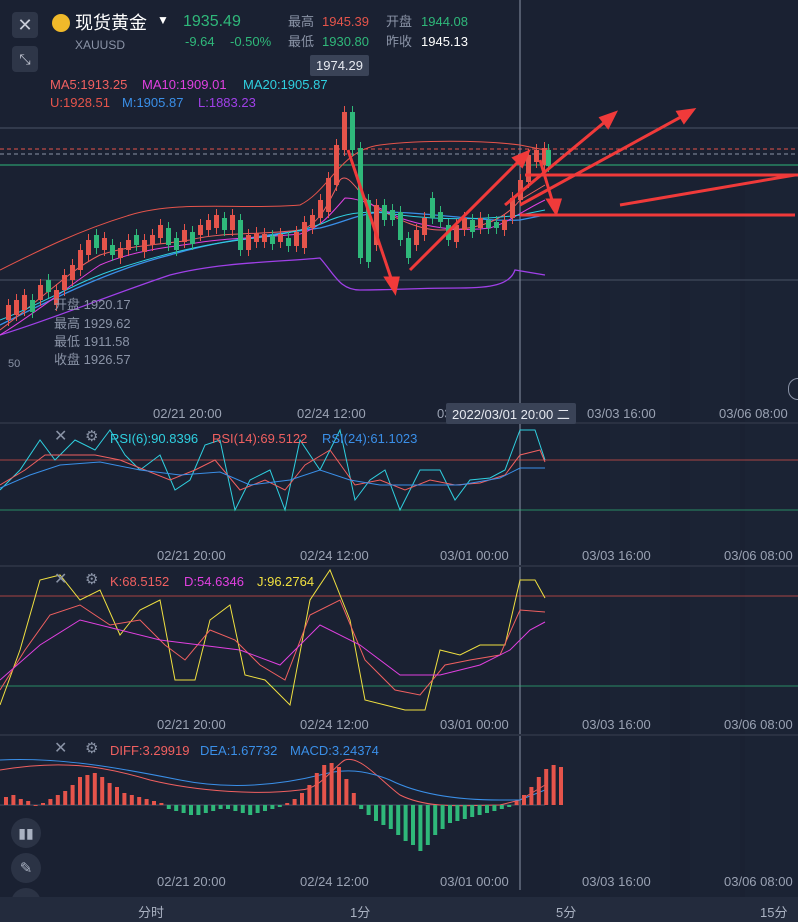  Describe the element at coordinates (26, 868) in the screenshot. I see `draw-tool-button: ✎` at that location.